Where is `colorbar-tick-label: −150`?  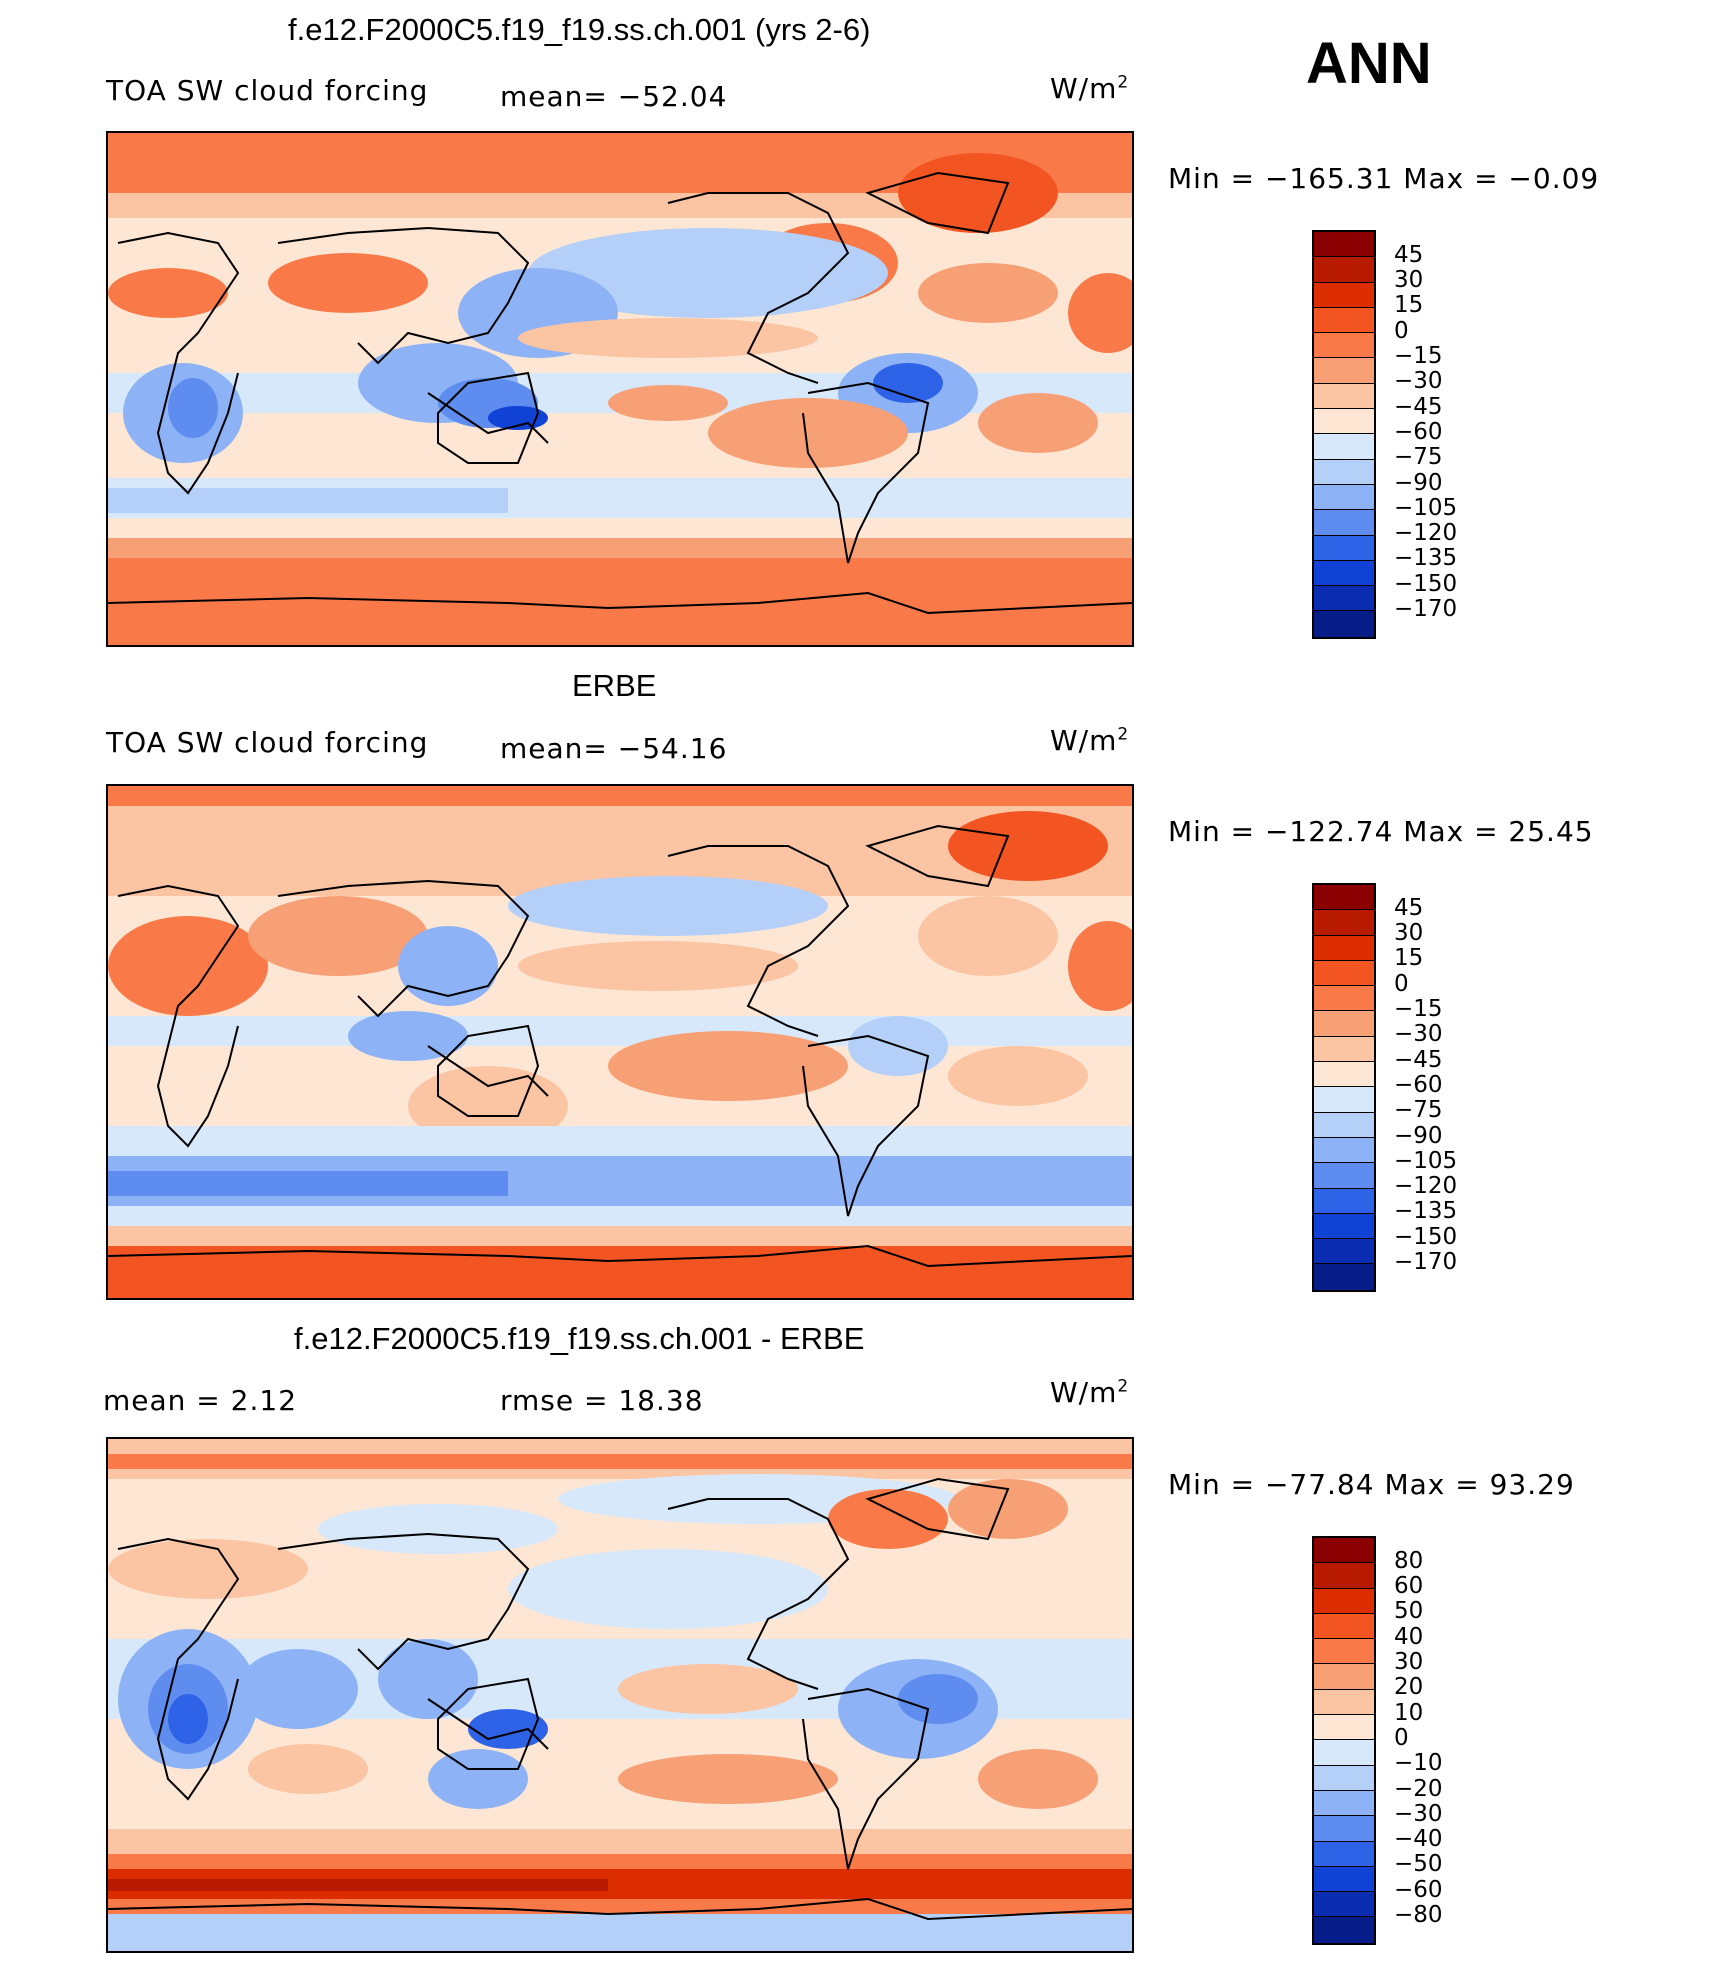 colorbar-tick-label: −150 is located at coordinates (1426, 1236).